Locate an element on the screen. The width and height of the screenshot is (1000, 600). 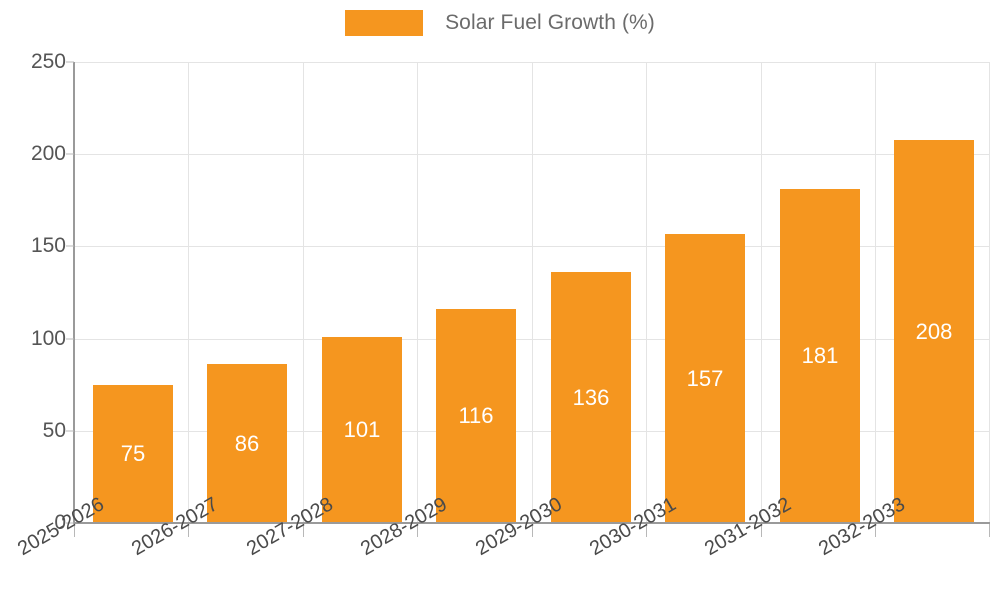
legend-item-solar-fuel-growth: Solar Fuel Growth (%) is located at coordinates (500, 23).